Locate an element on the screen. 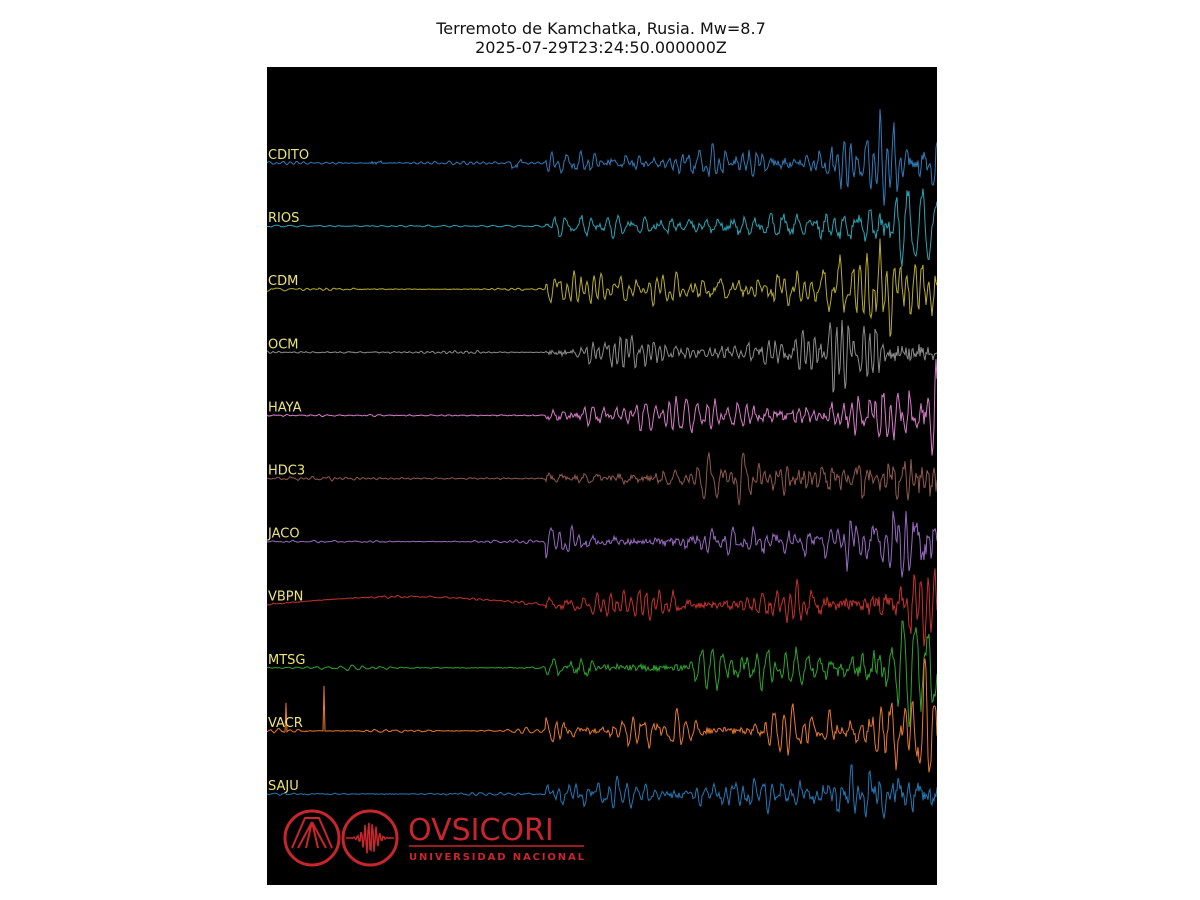  title: Terremoto de Kamchatka, Rusia. Mw=8.7 is located at coordinates (600, 28).